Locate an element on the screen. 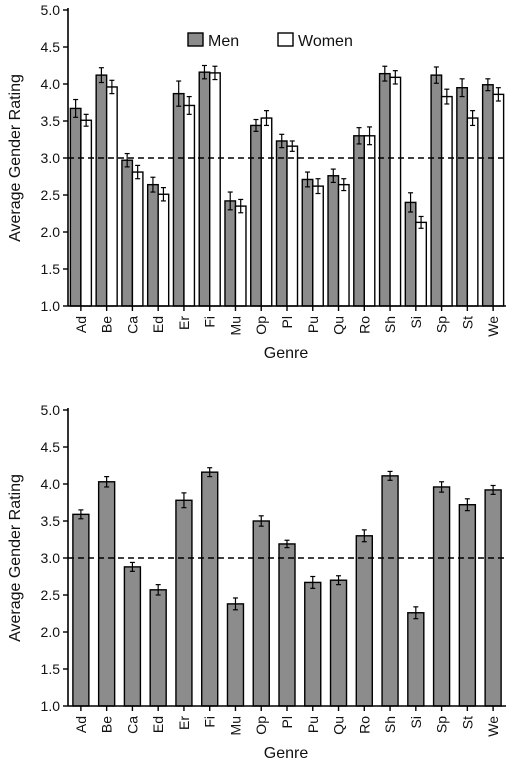 Image resolution: width=510 pixels, height=762 pixels. x-tick-label-qu: Qu is located at coordinates (339, 325).